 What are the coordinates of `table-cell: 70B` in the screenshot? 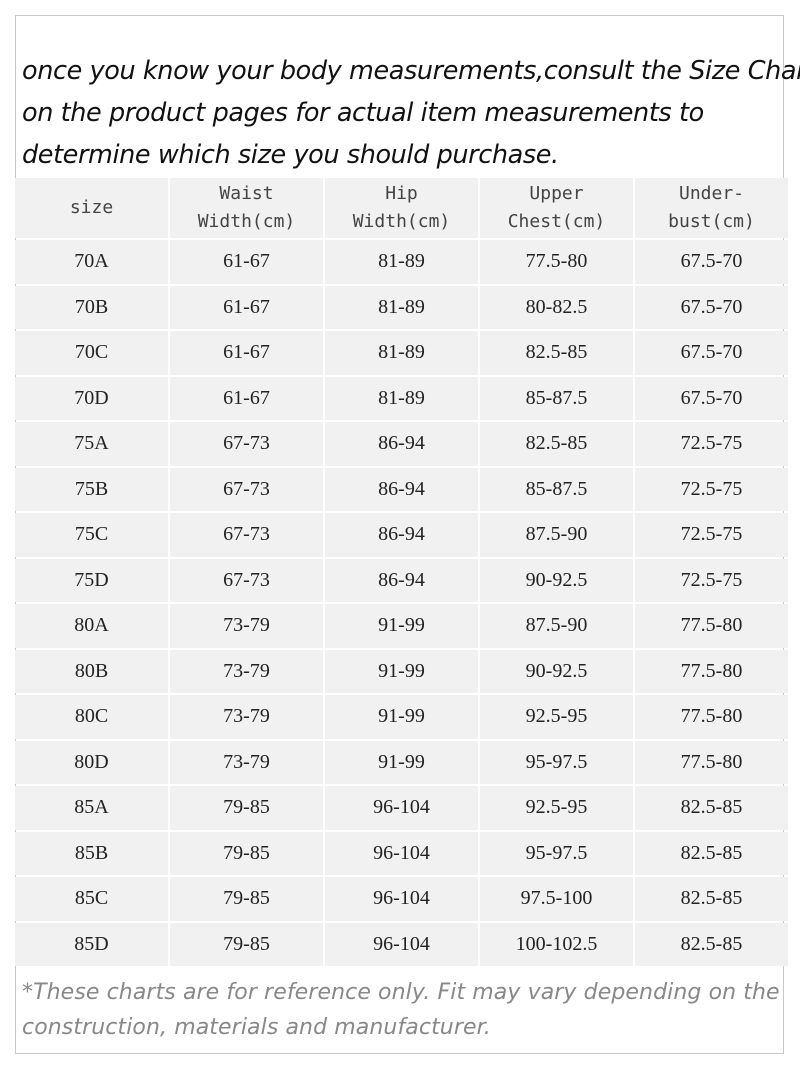 It's located at (91, 307).